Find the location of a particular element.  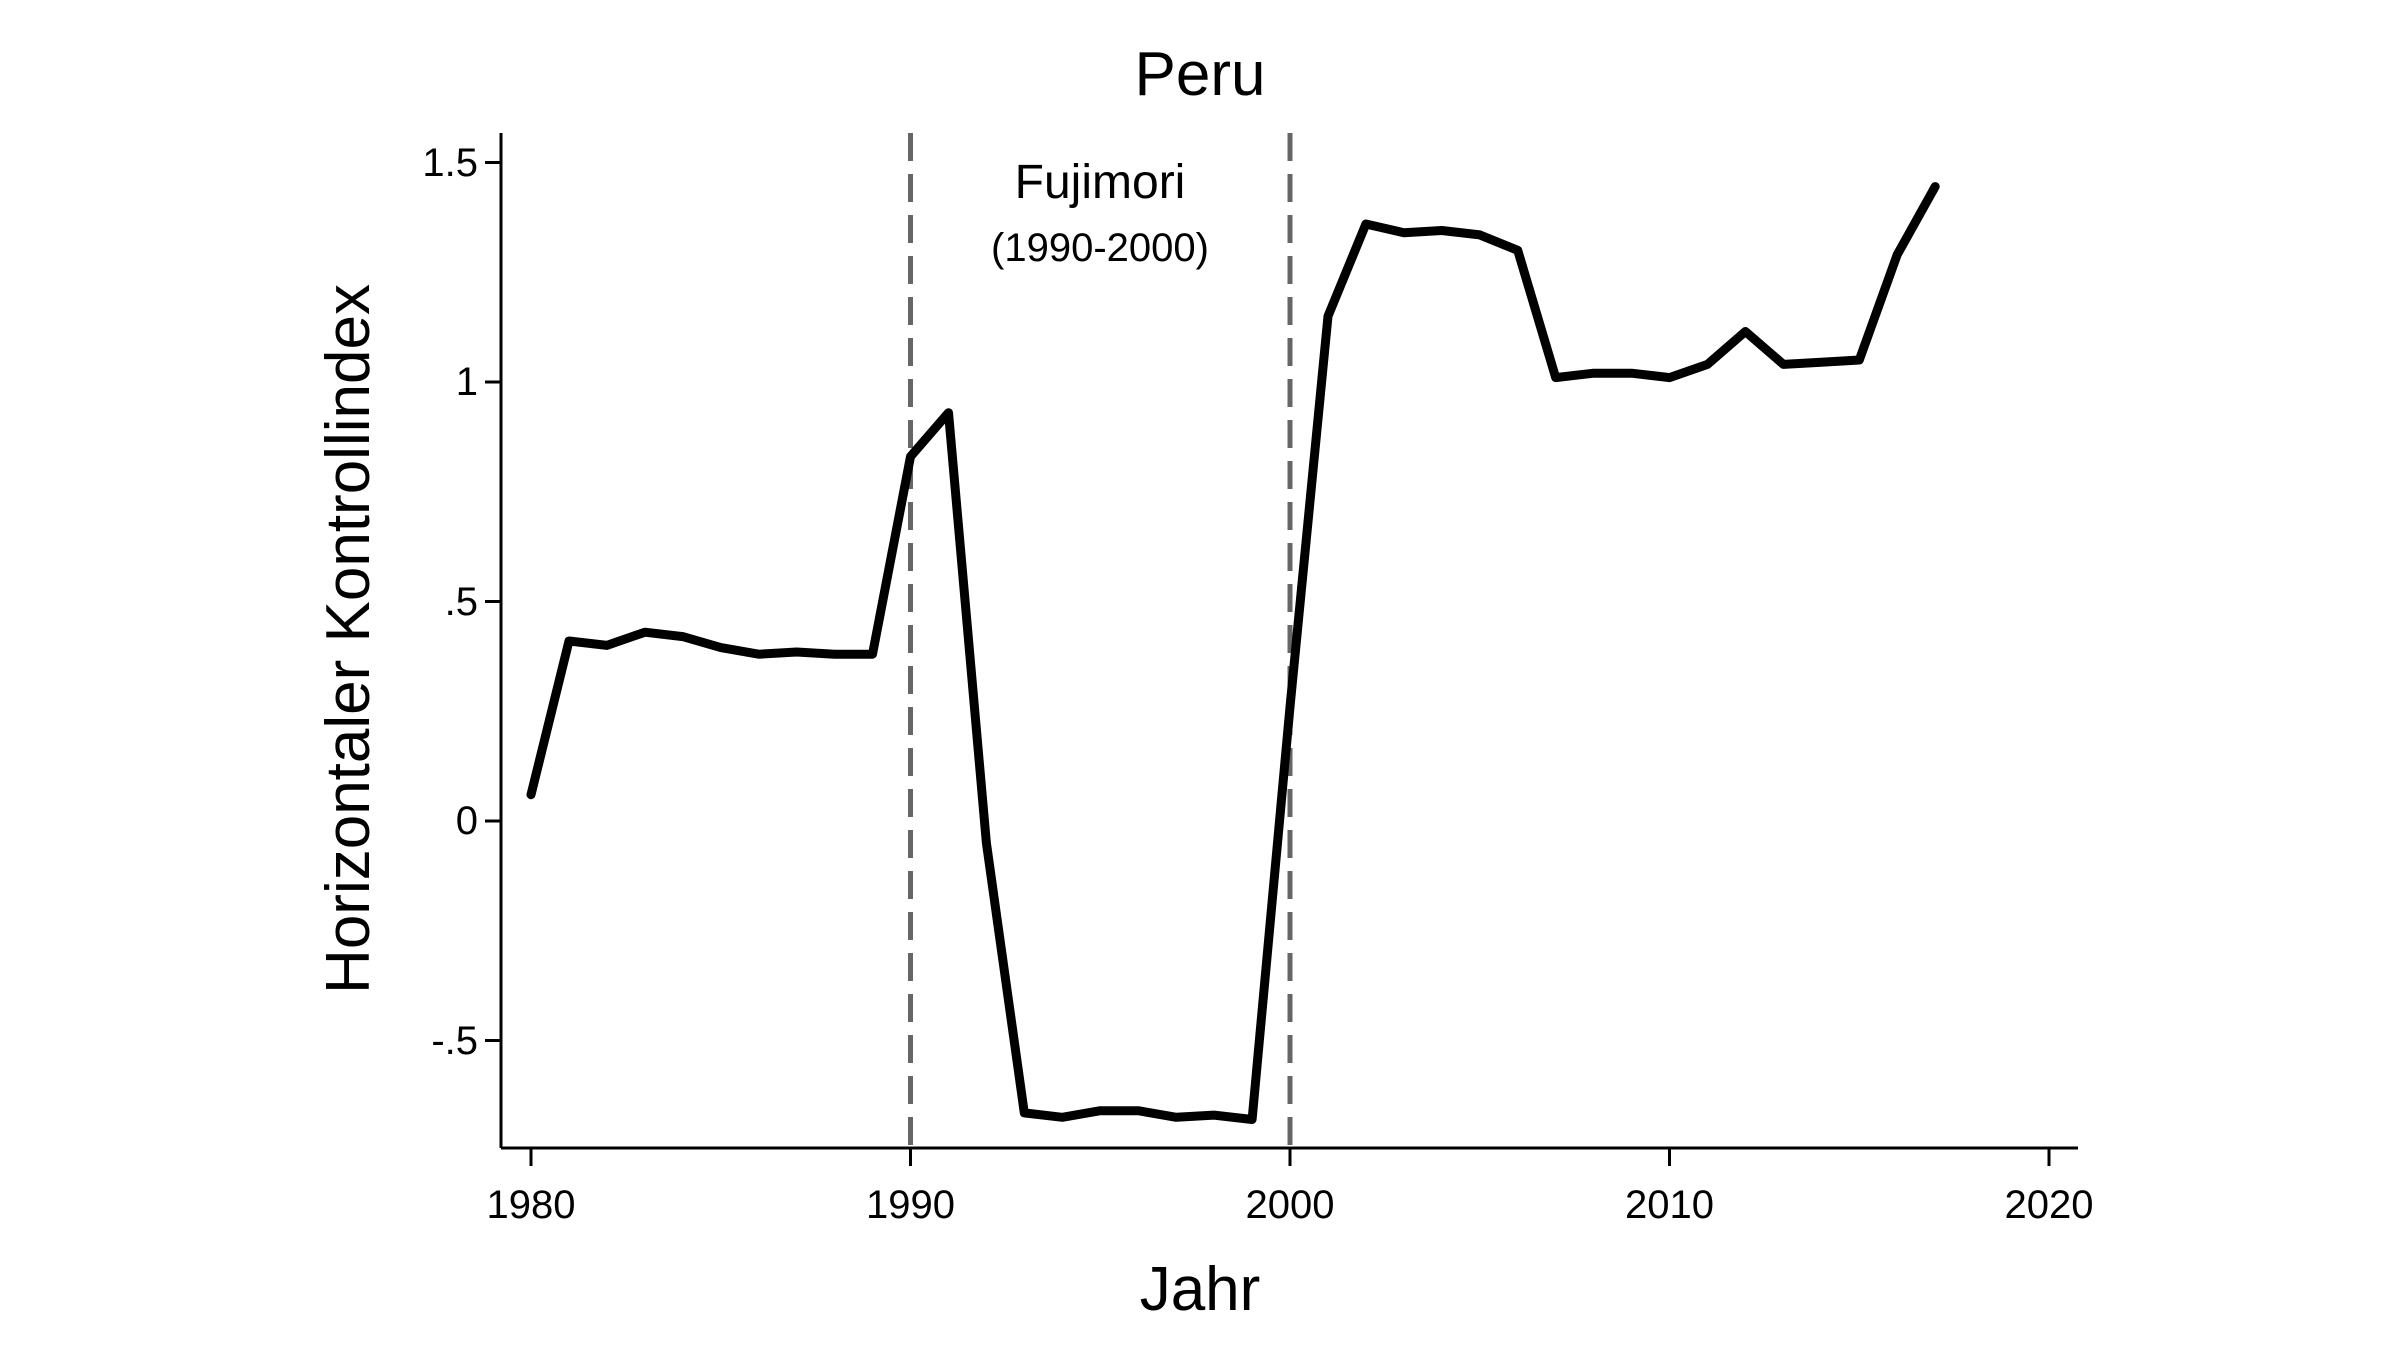

period-markers is located at coordinates (1100, 640).